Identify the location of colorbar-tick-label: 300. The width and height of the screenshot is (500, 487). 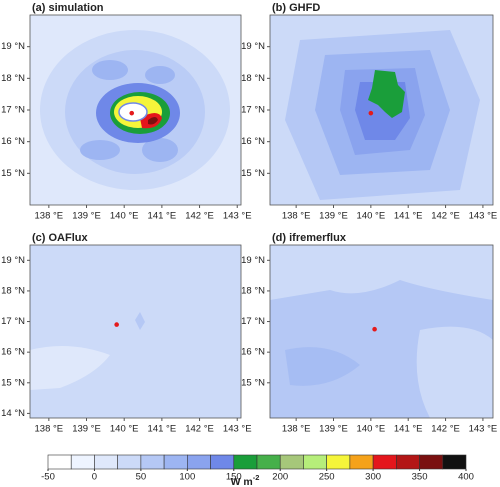
(373, 477).